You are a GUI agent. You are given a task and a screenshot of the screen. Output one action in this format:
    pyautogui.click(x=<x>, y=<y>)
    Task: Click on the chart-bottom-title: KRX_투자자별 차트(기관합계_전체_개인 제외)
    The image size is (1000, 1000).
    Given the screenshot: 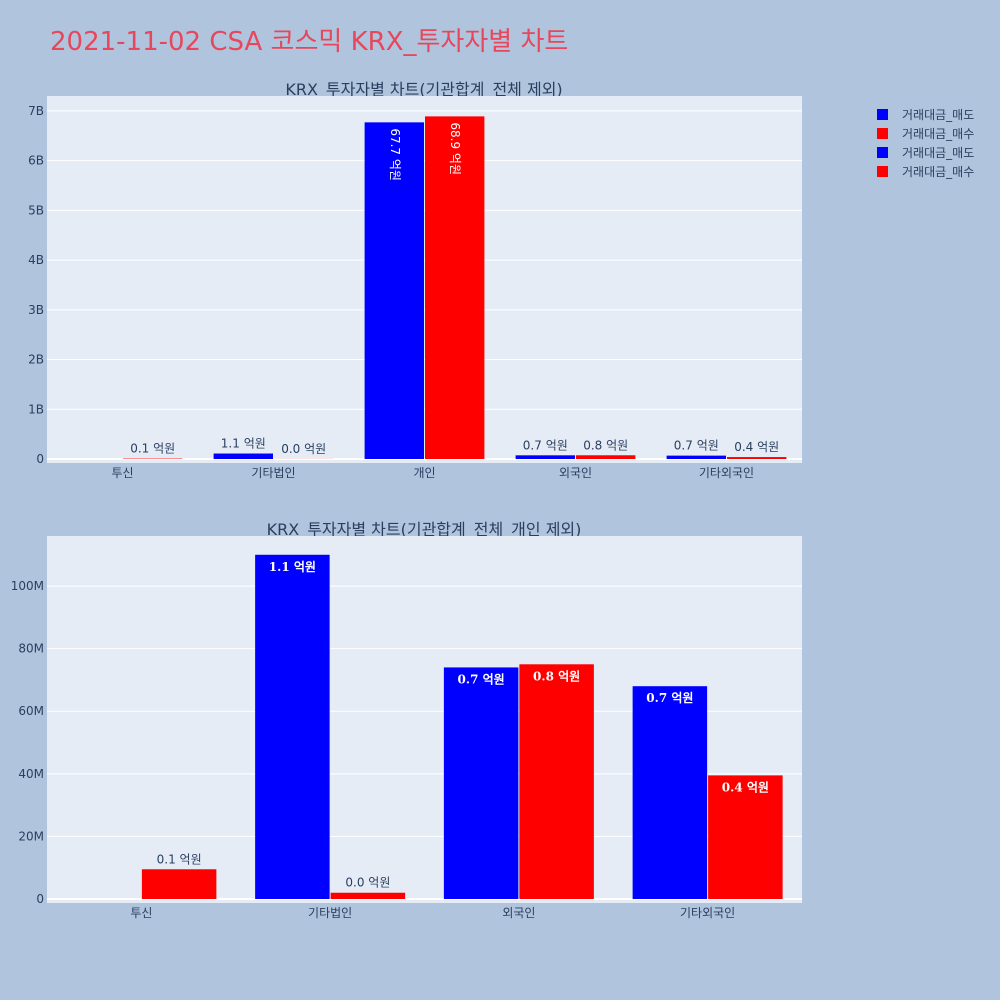 What is the action you would take?
    pyautogui.click(x=424, y=530)
    